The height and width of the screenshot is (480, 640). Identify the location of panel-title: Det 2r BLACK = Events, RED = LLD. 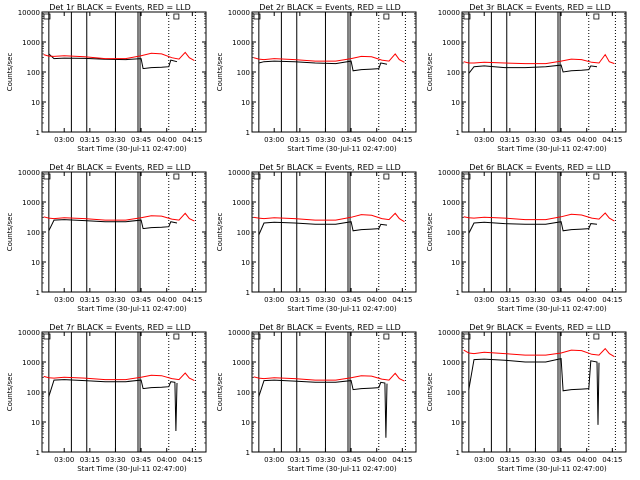
(330, 7).